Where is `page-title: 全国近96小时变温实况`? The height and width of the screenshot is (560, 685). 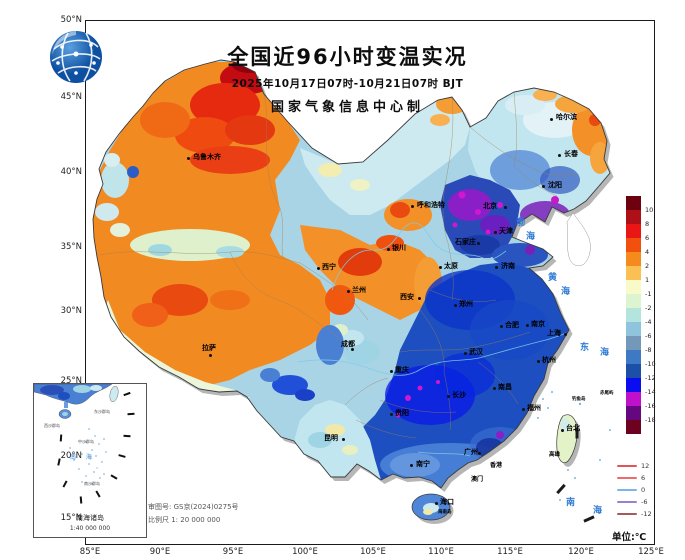 page-title: 全国近96小时变温实况 is located at coordinates (347, 57).